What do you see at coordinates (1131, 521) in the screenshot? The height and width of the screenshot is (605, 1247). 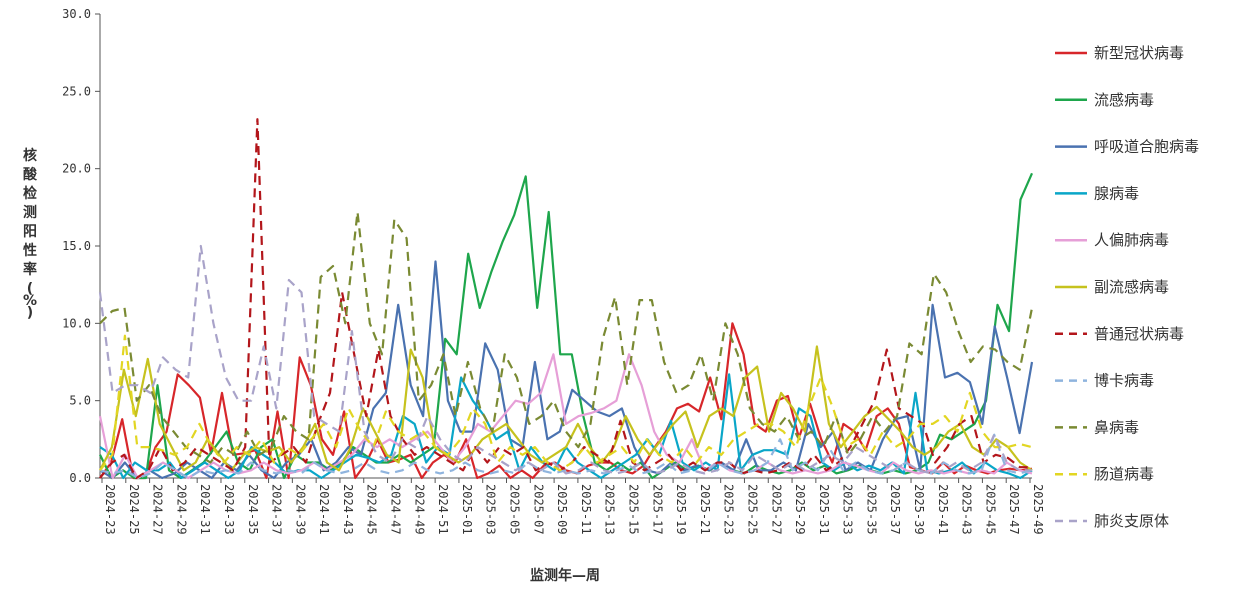 I see `legend-label: 肺炎支原体` at bounding box center [1131, 521].